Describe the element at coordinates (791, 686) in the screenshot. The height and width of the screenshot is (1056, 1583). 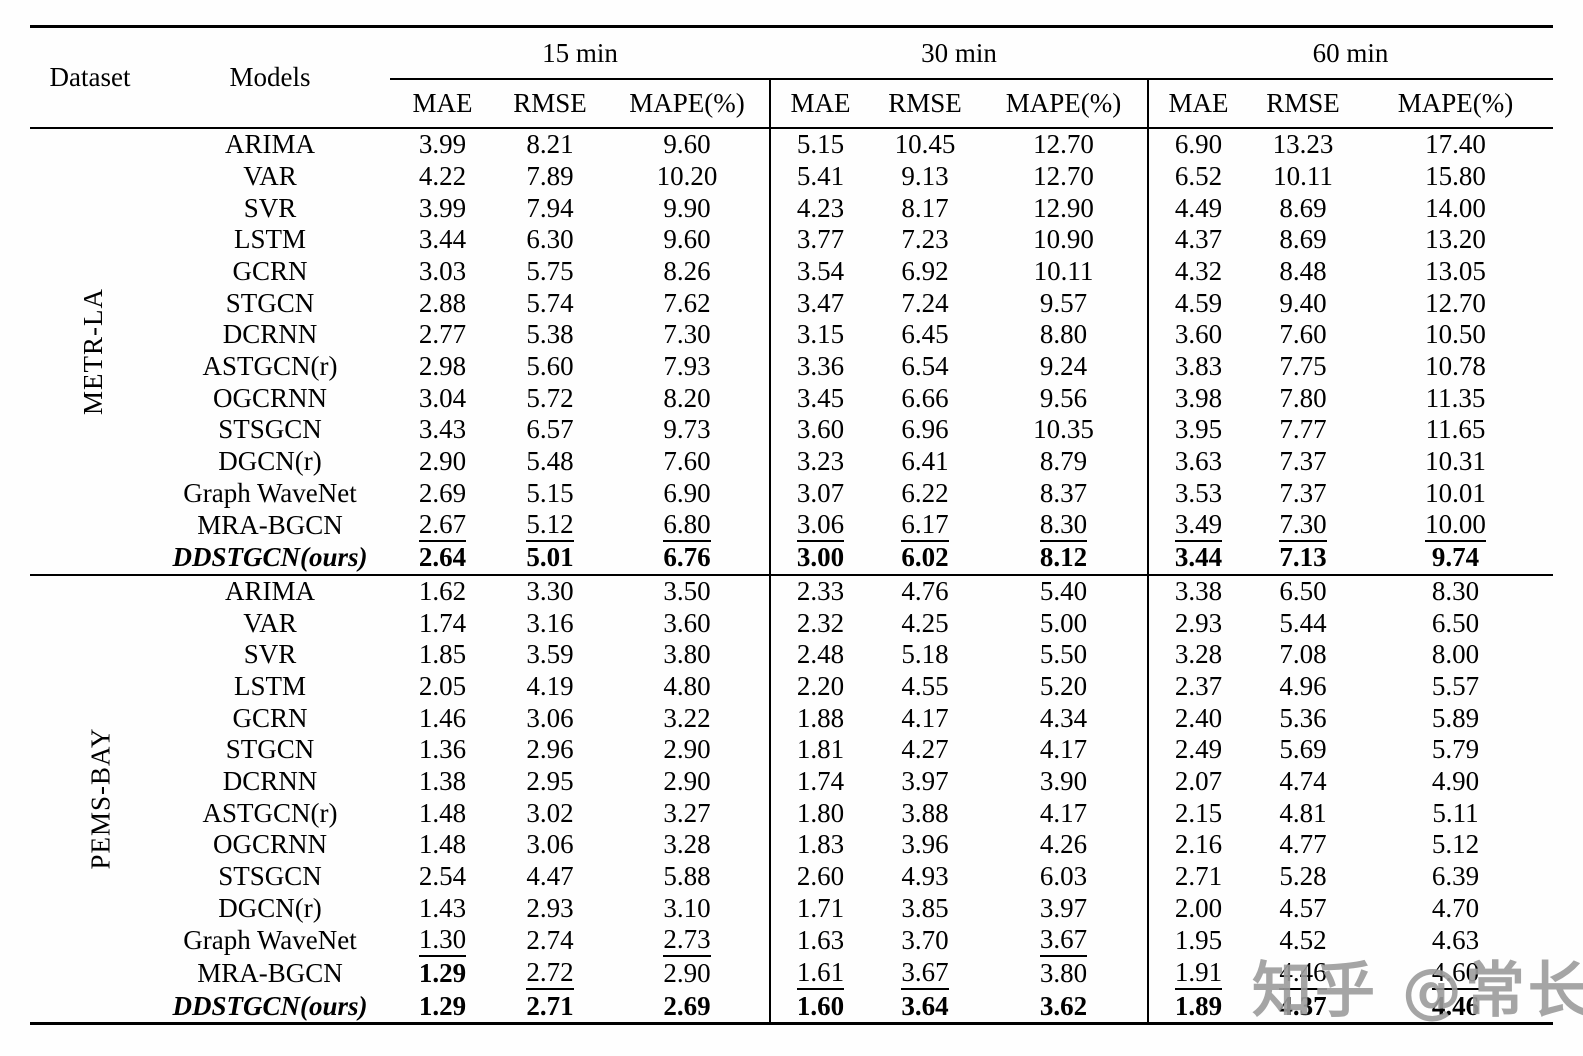
I see `table-row: LSTM 2.05 4.19 4.80 2.20 4.55 5.20 2.37 4.96 5.57` at that location.